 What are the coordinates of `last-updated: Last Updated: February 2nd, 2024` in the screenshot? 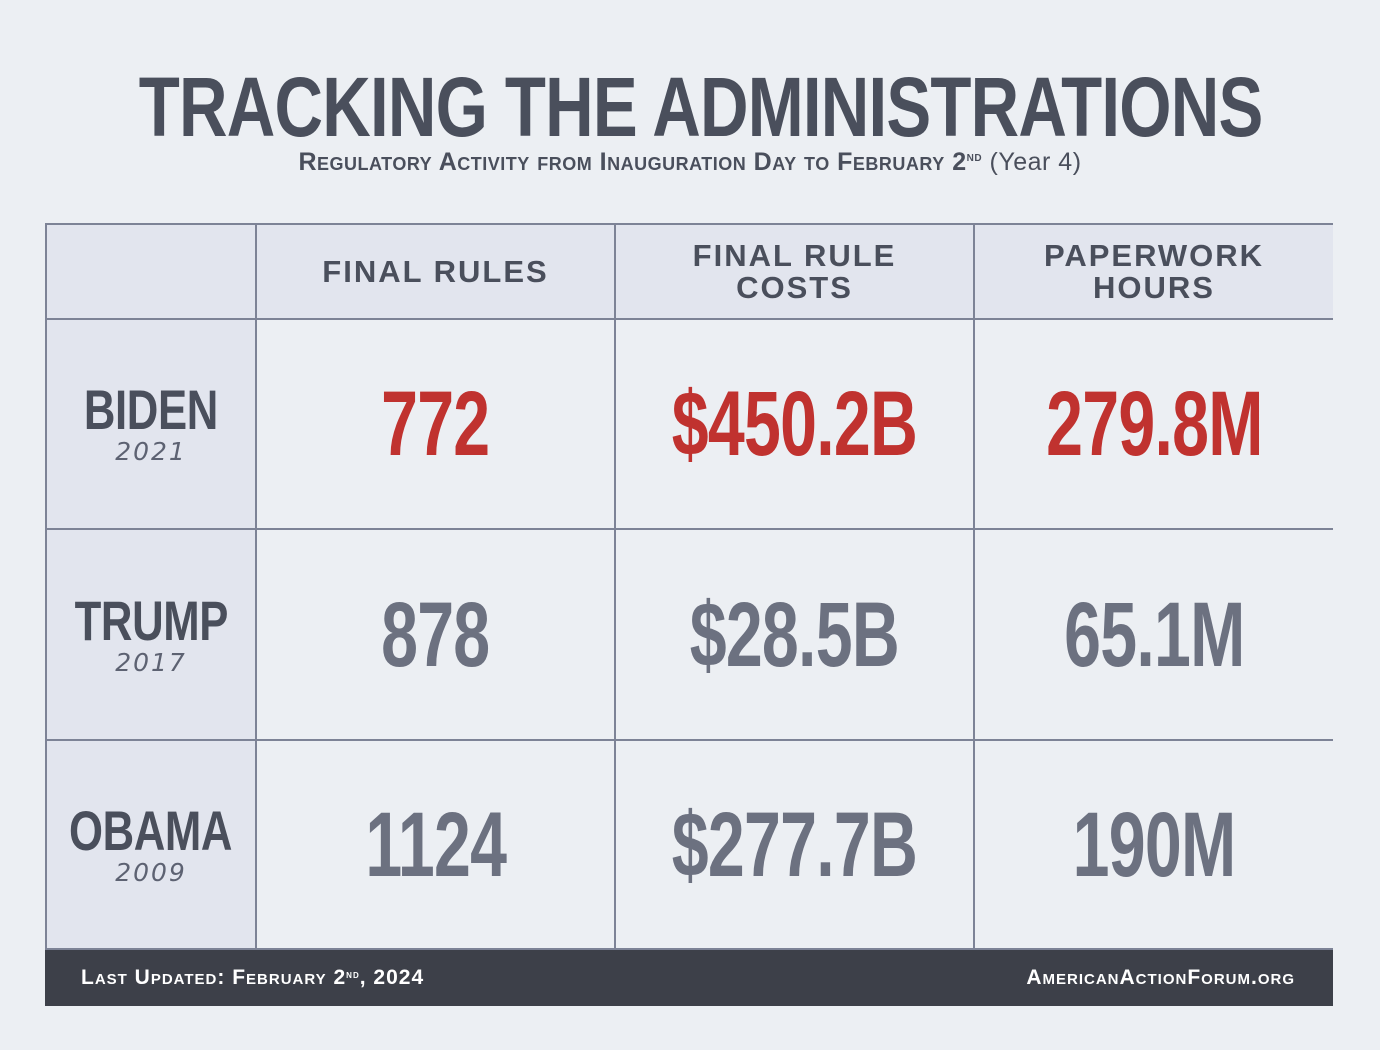 It's located at (252, 978).